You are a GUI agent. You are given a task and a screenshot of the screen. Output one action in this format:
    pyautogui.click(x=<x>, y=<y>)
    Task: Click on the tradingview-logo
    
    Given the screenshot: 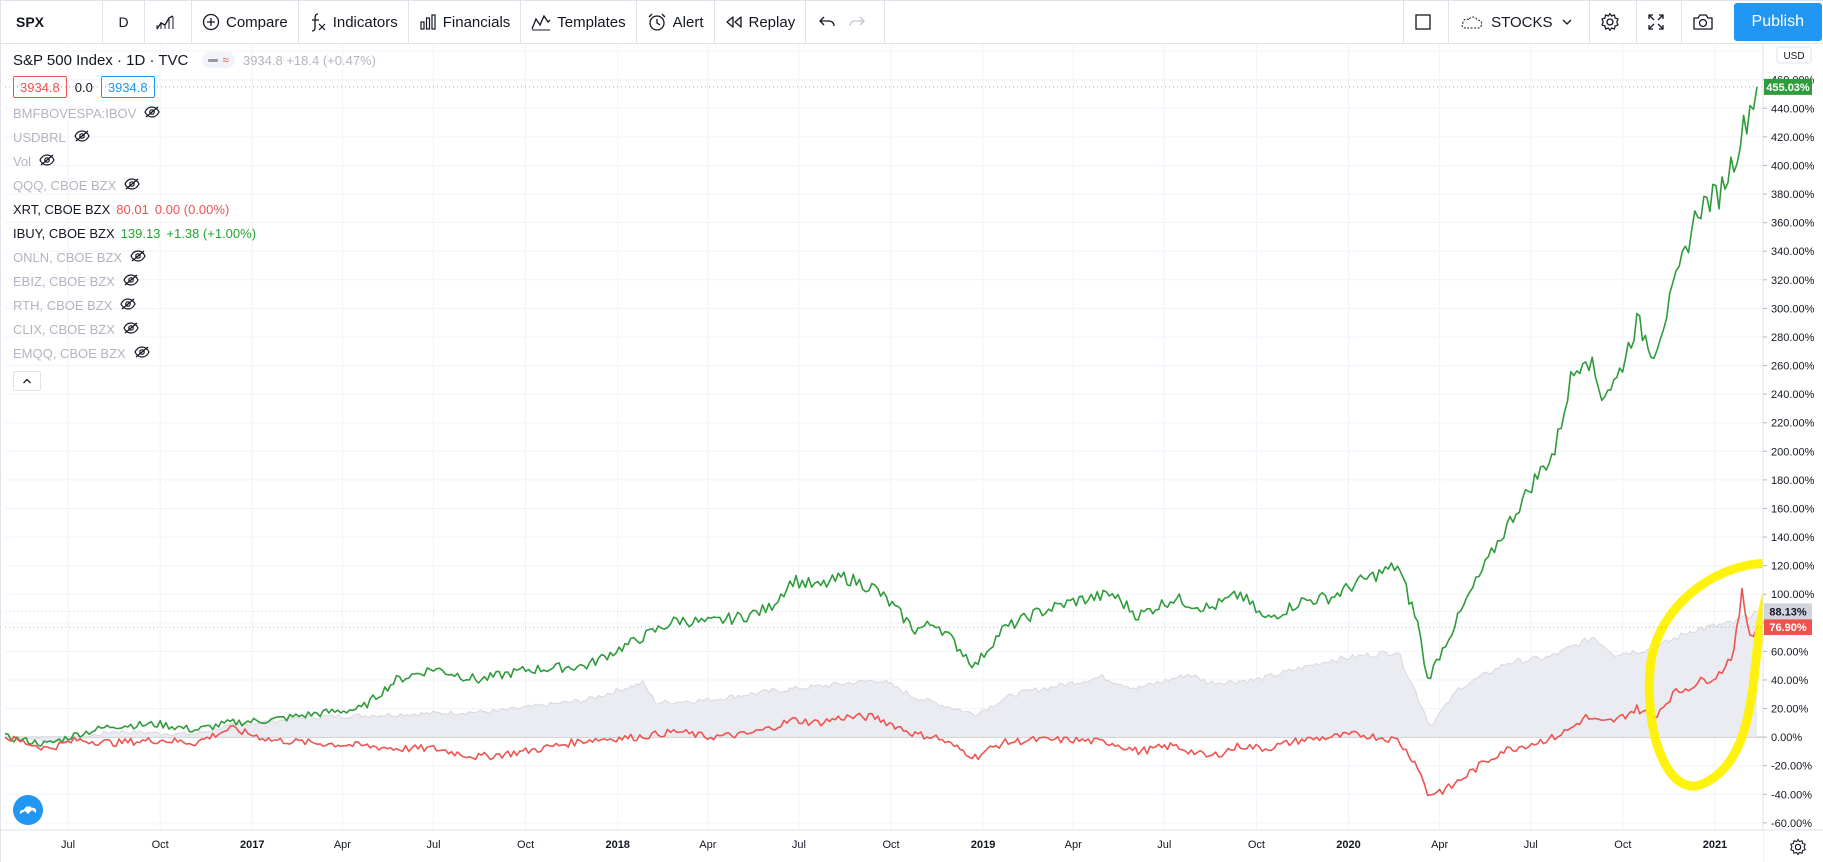 What is the action you would take?
    pyautogui.click(x=28, y=810)
    